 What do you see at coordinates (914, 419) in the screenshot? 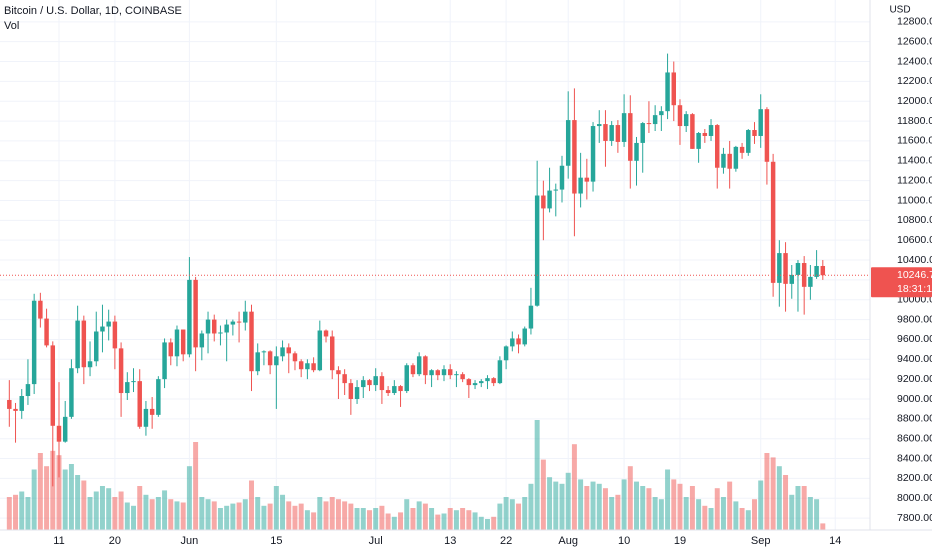
I see `y-tick-label: 8800.00` at bounding box center [914, 419].